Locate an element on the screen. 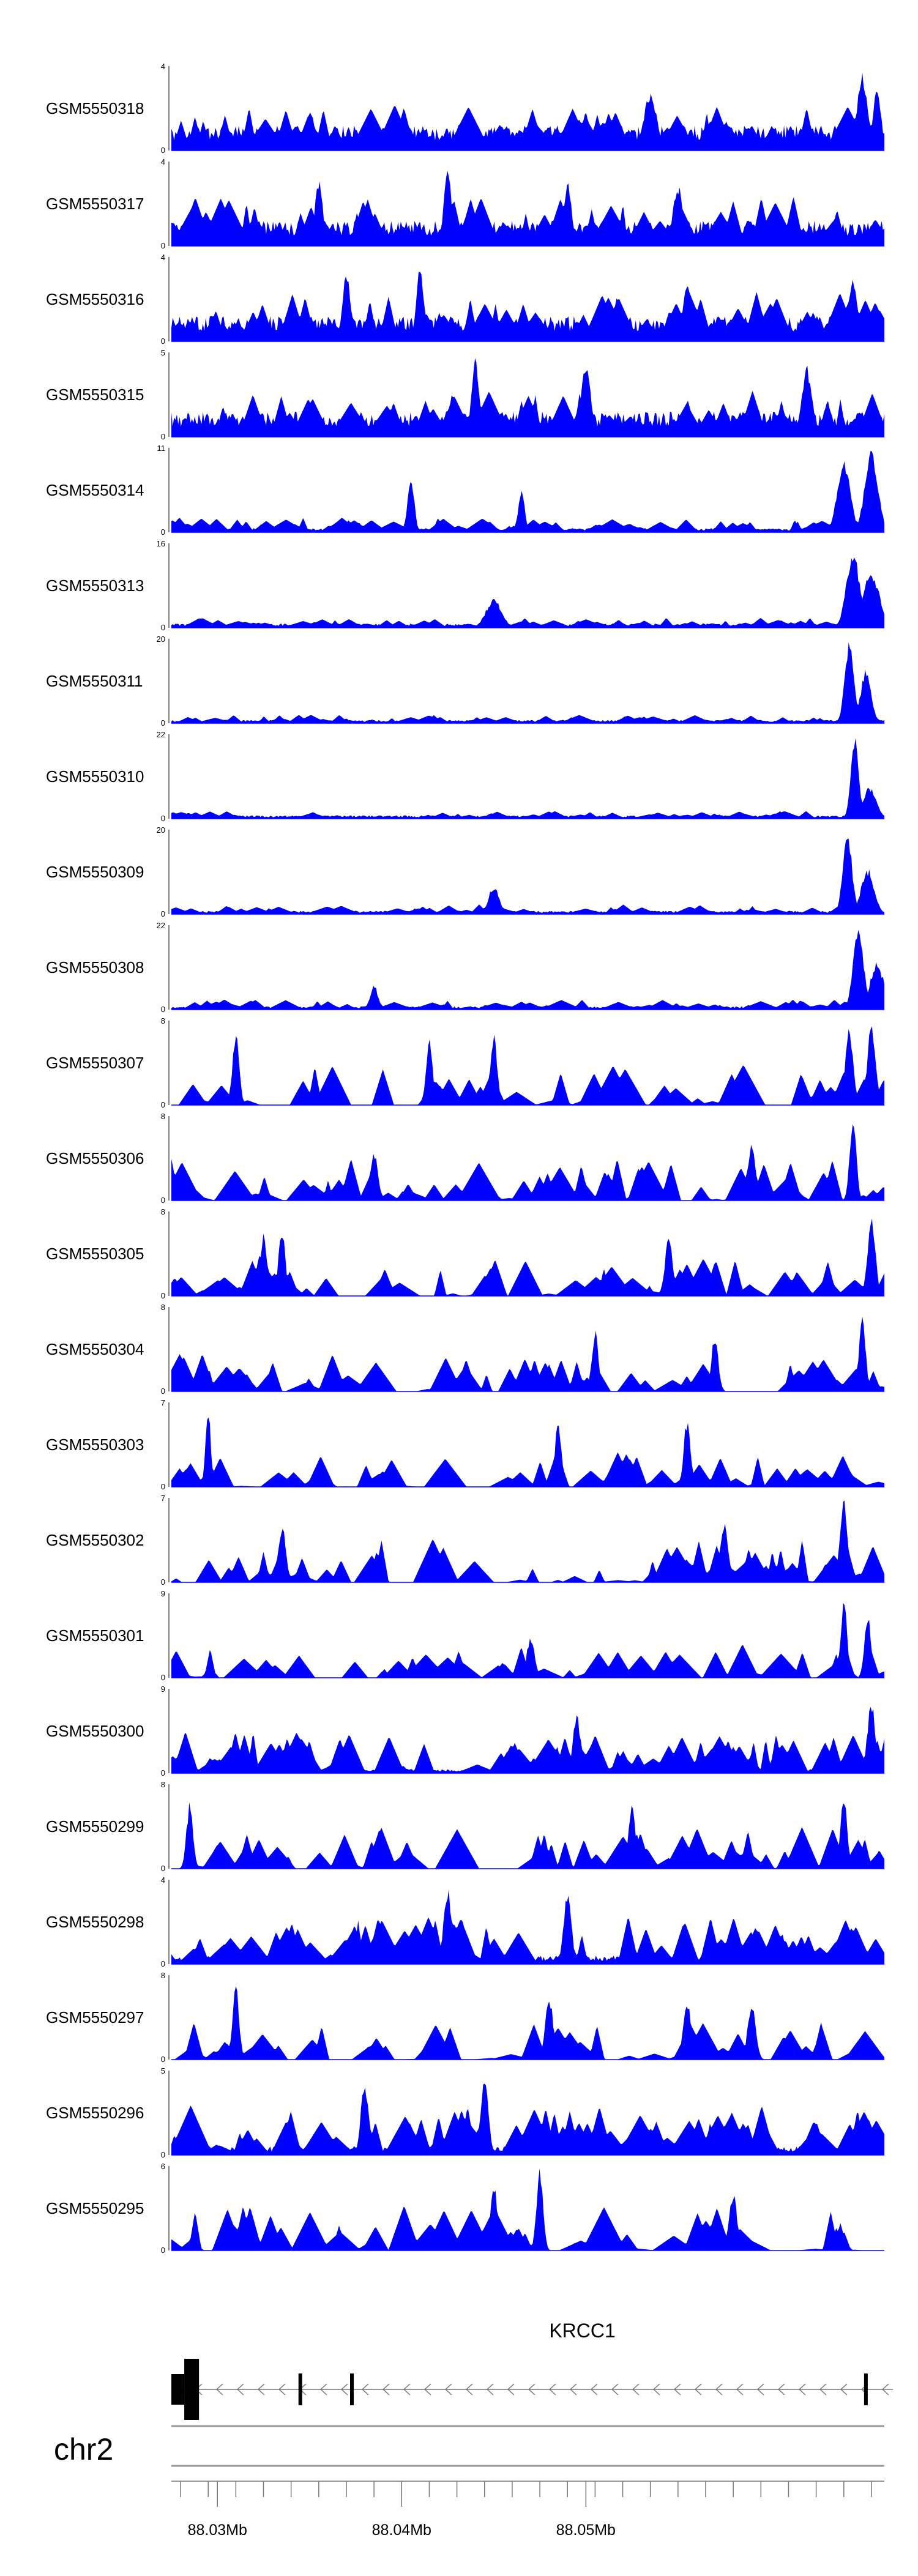  axis-tick-label: 88.03Mb is located at coordinates (217, 2530).